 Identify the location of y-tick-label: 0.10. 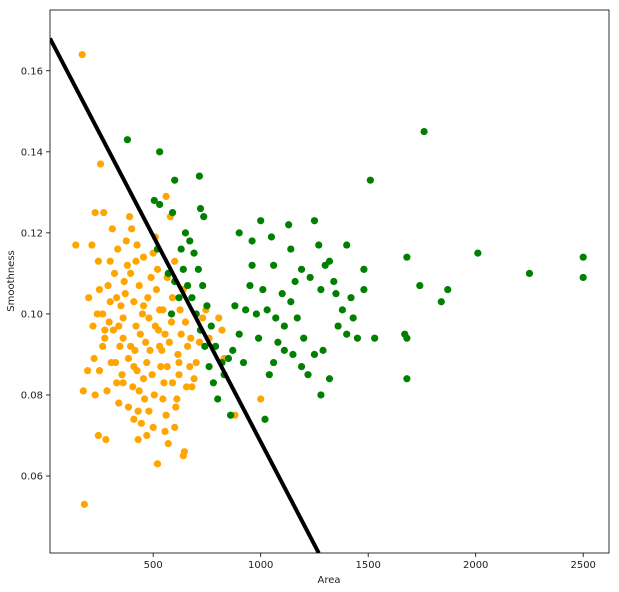
(32, 314).